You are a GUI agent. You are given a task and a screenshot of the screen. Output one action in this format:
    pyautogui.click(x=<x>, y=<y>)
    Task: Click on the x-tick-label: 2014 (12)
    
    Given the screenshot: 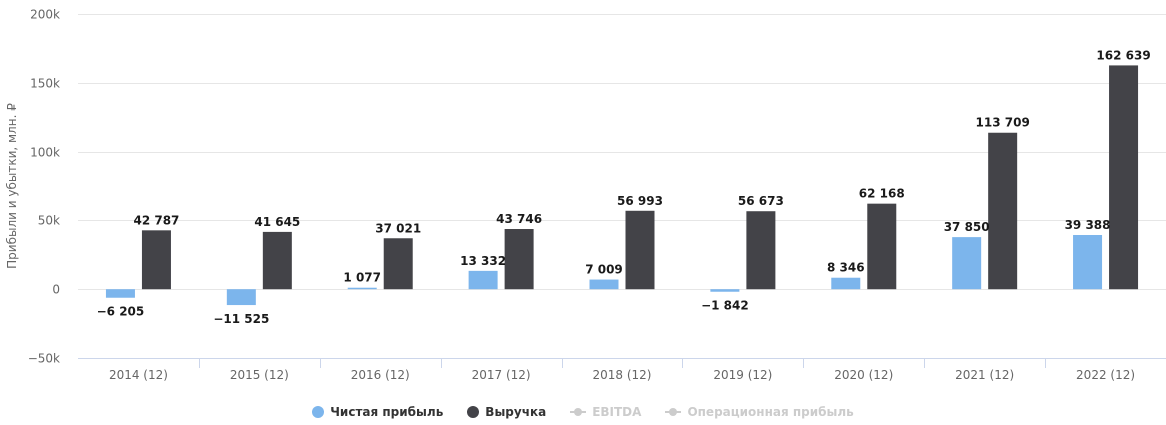 What is the action you would take?
    pyautogui.click(x=138, y=375)
    